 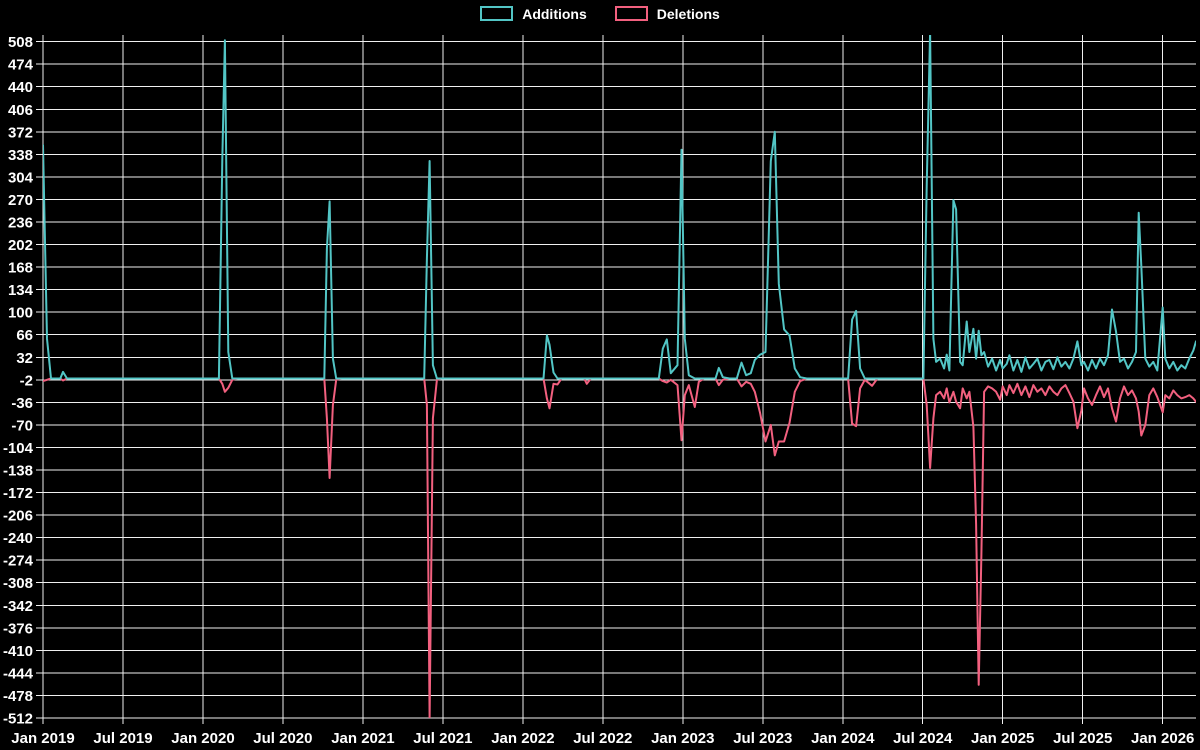 I want to click on y-tick-label: -512, so click(x=18, y=719).